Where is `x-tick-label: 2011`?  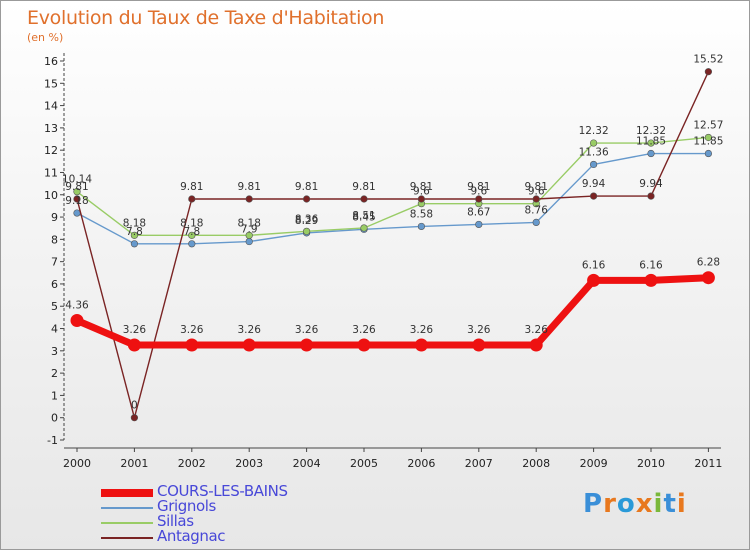 x-tick-label: 2011 is located at coordinates (708, 463).